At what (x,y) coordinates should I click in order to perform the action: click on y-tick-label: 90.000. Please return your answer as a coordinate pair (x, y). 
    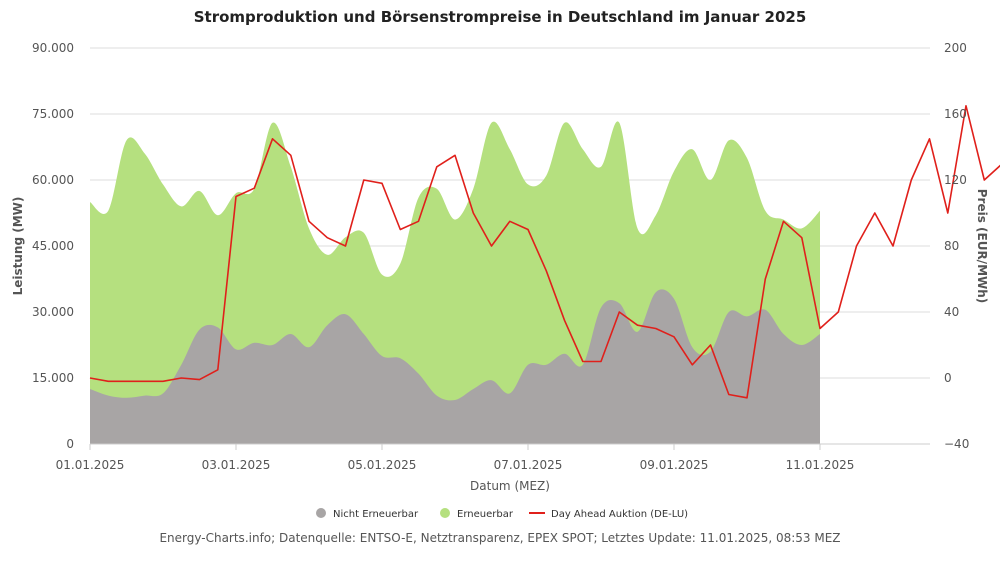
    Looking at the image, I should click on (53, 48).